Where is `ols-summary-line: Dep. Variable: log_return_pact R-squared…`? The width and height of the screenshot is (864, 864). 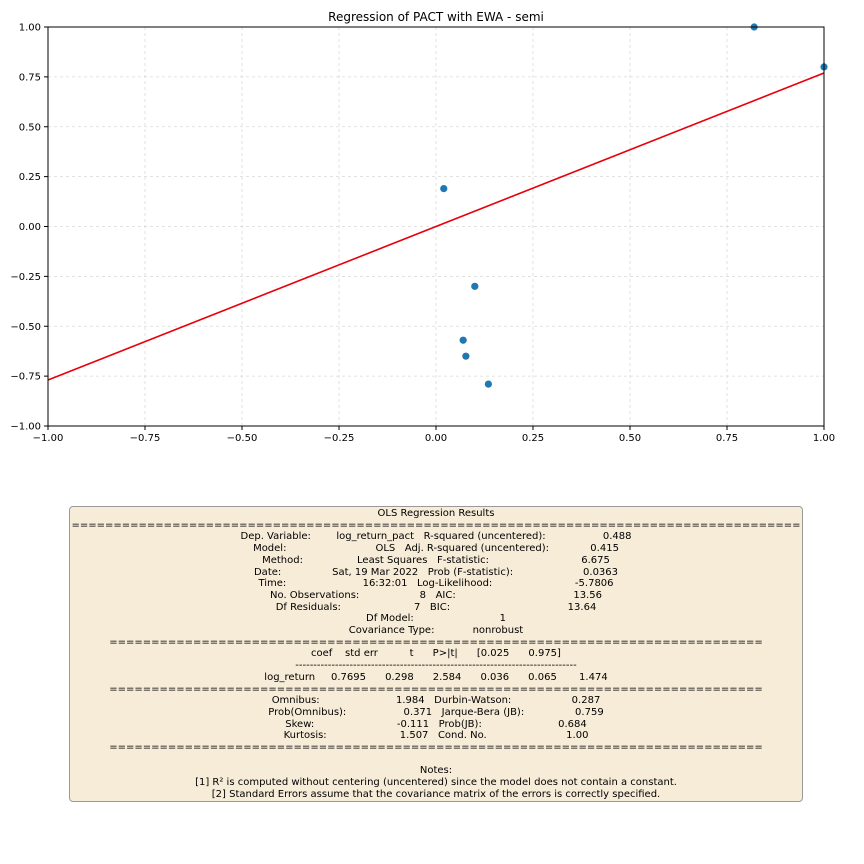
ols-summary-line: Dep. Variable: log_return_pact R-squared… is located at coordinates (436, 537).